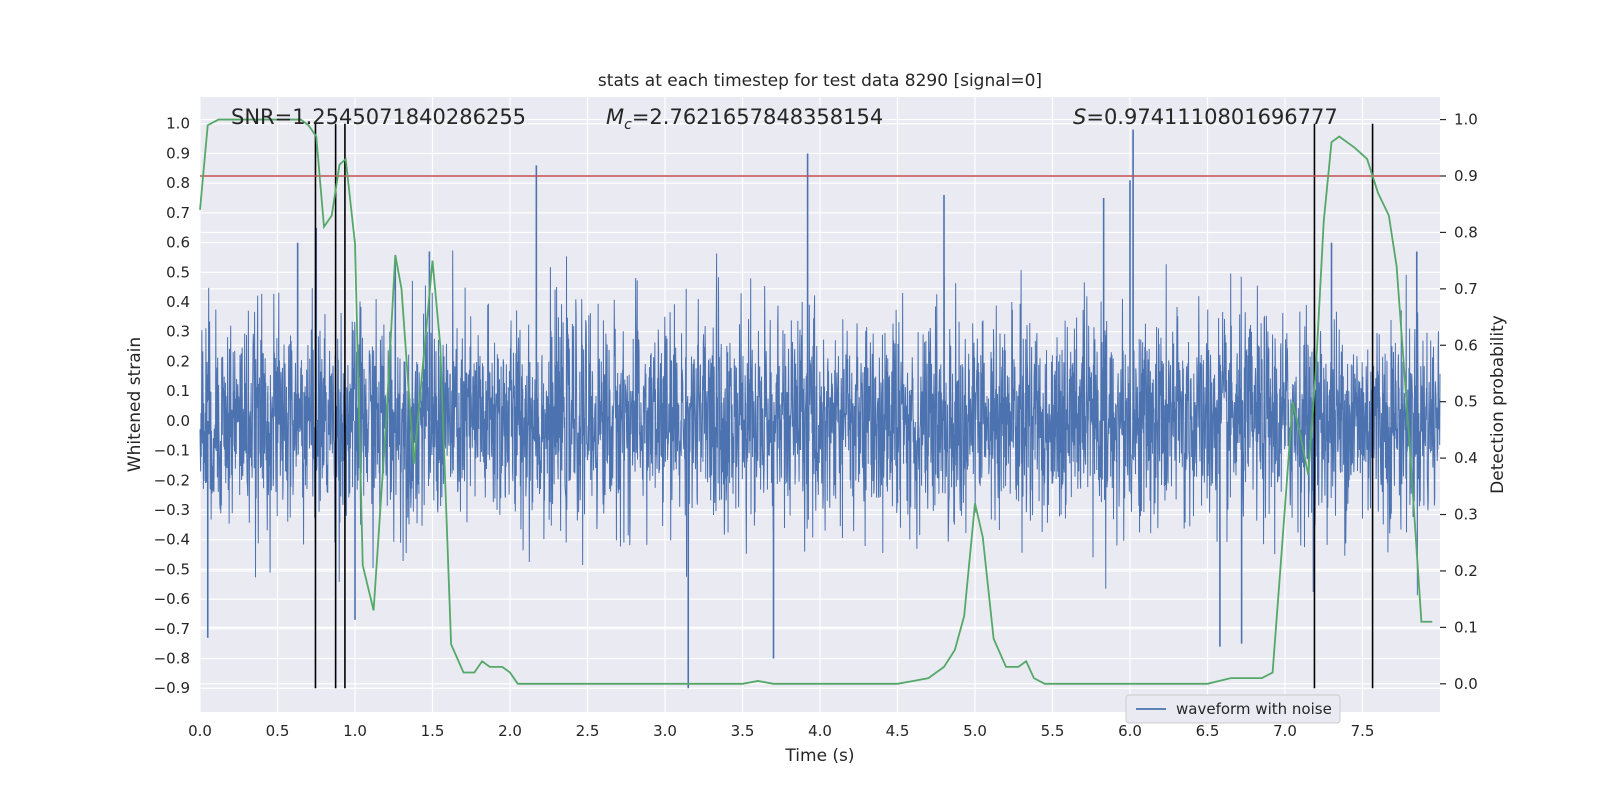  I want to click on x-tick-label: 1.0, so click(355, 731).